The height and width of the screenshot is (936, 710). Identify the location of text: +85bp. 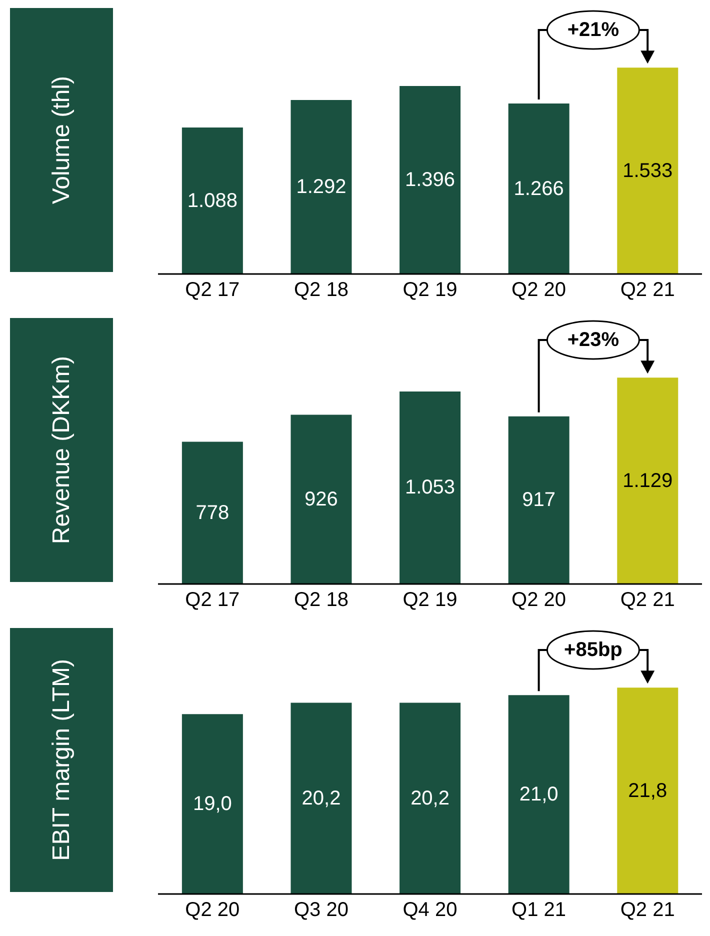
(593, 650).